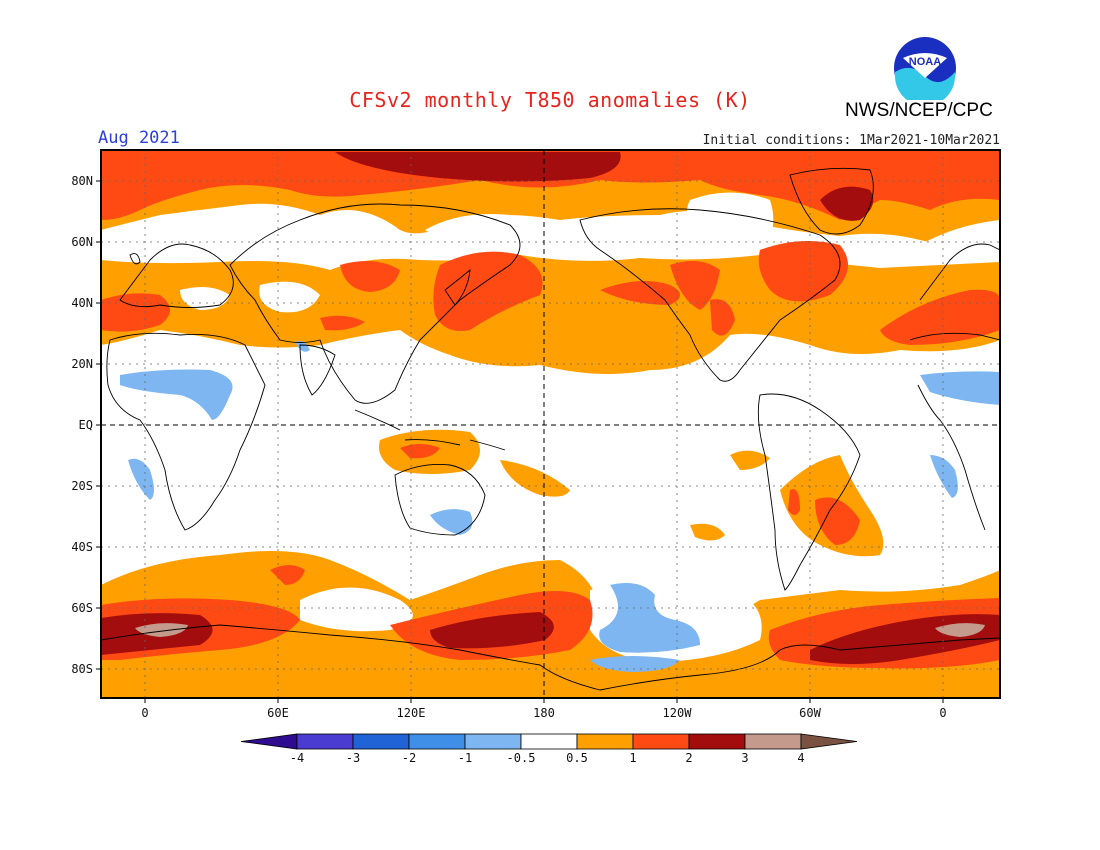 This screenshot has height=850, width=1100. I want to click on lon-label: 180, so click(544, 713).